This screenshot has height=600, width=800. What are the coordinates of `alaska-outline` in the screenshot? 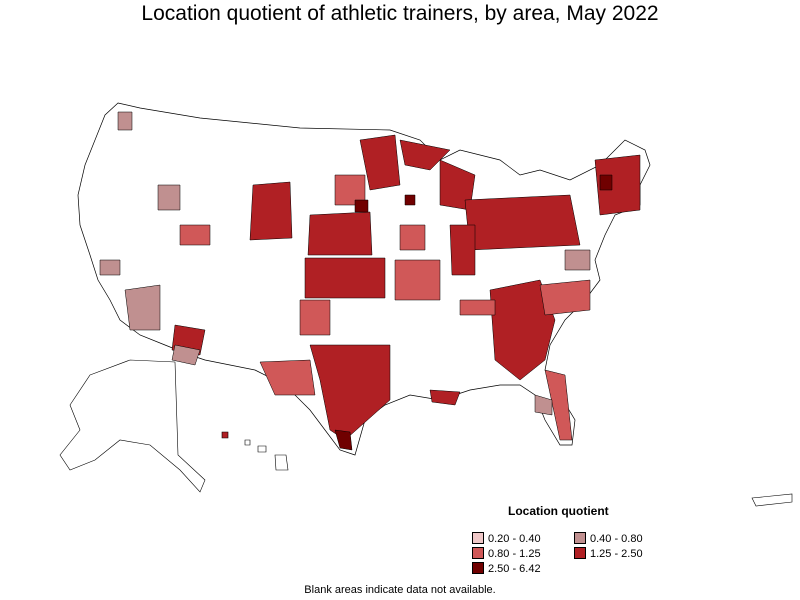 It's located at (132, 426).